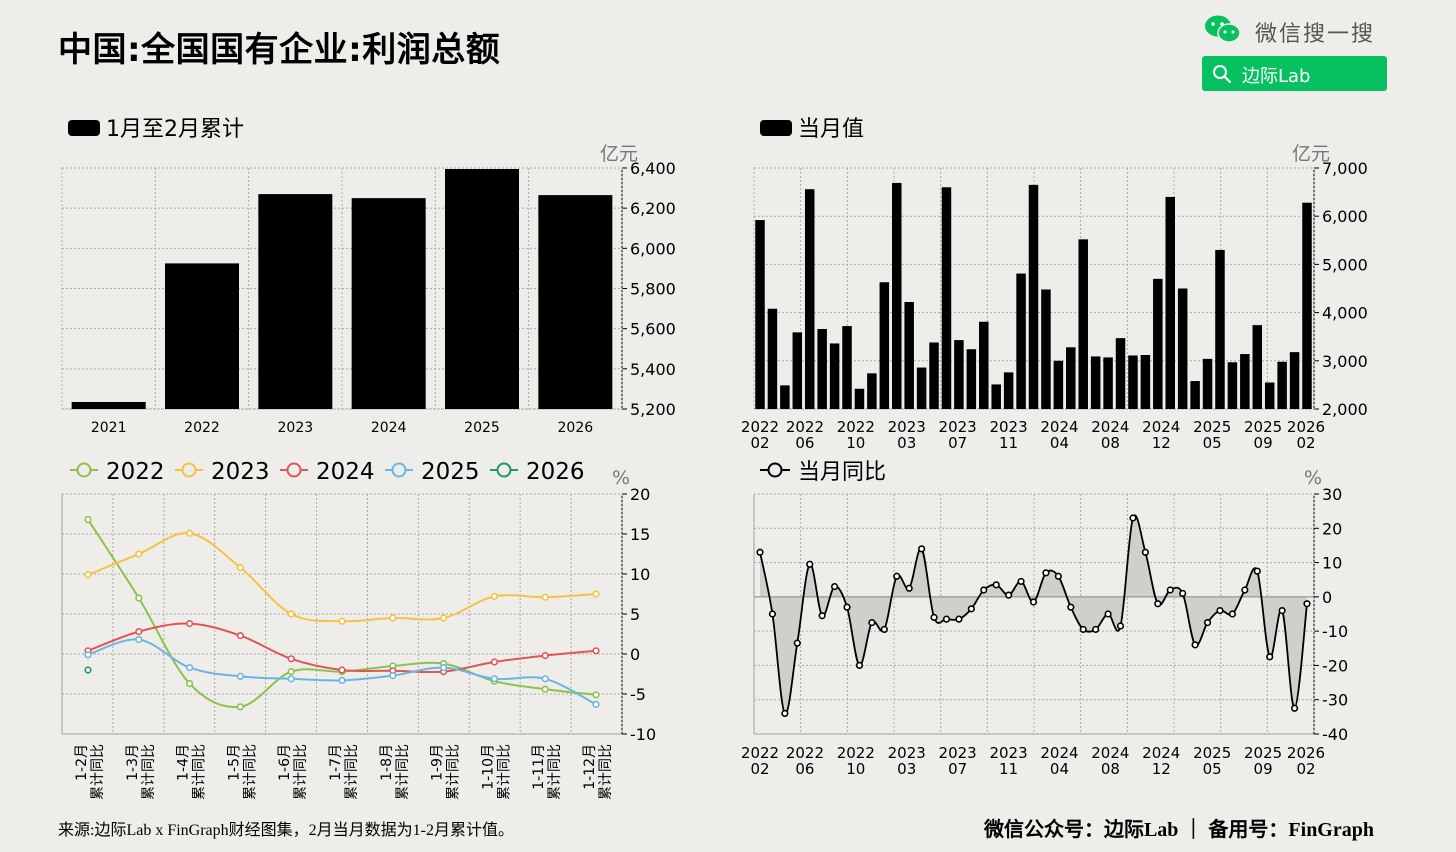 This screenshot has height=852, width=1456. I want to click on x-tick-label-group: 1-11月 累计同比, so click(547, 772).